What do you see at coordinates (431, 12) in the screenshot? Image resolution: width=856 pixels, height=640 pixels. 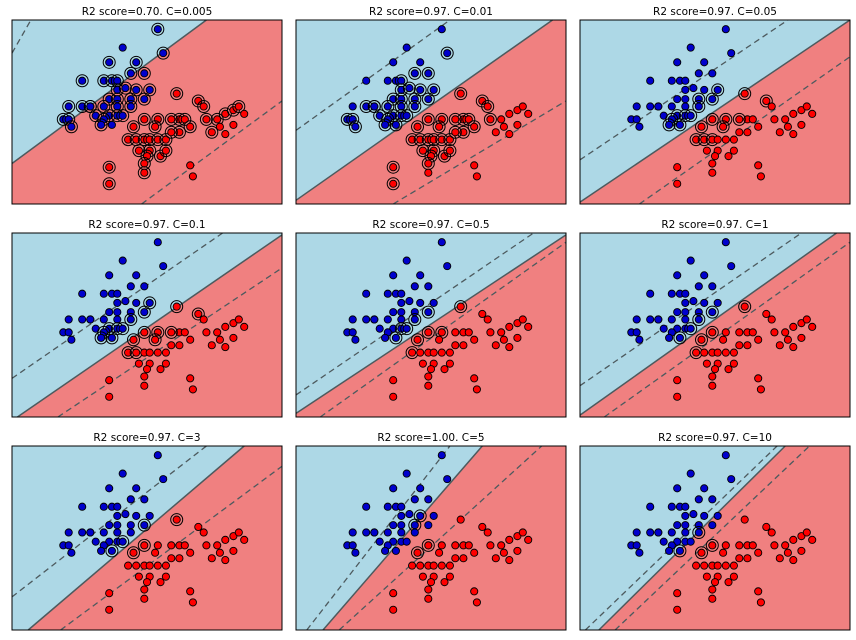 I see `panel-title: R2 score=0.97. C=0.01` at bounding box center [431, 12].